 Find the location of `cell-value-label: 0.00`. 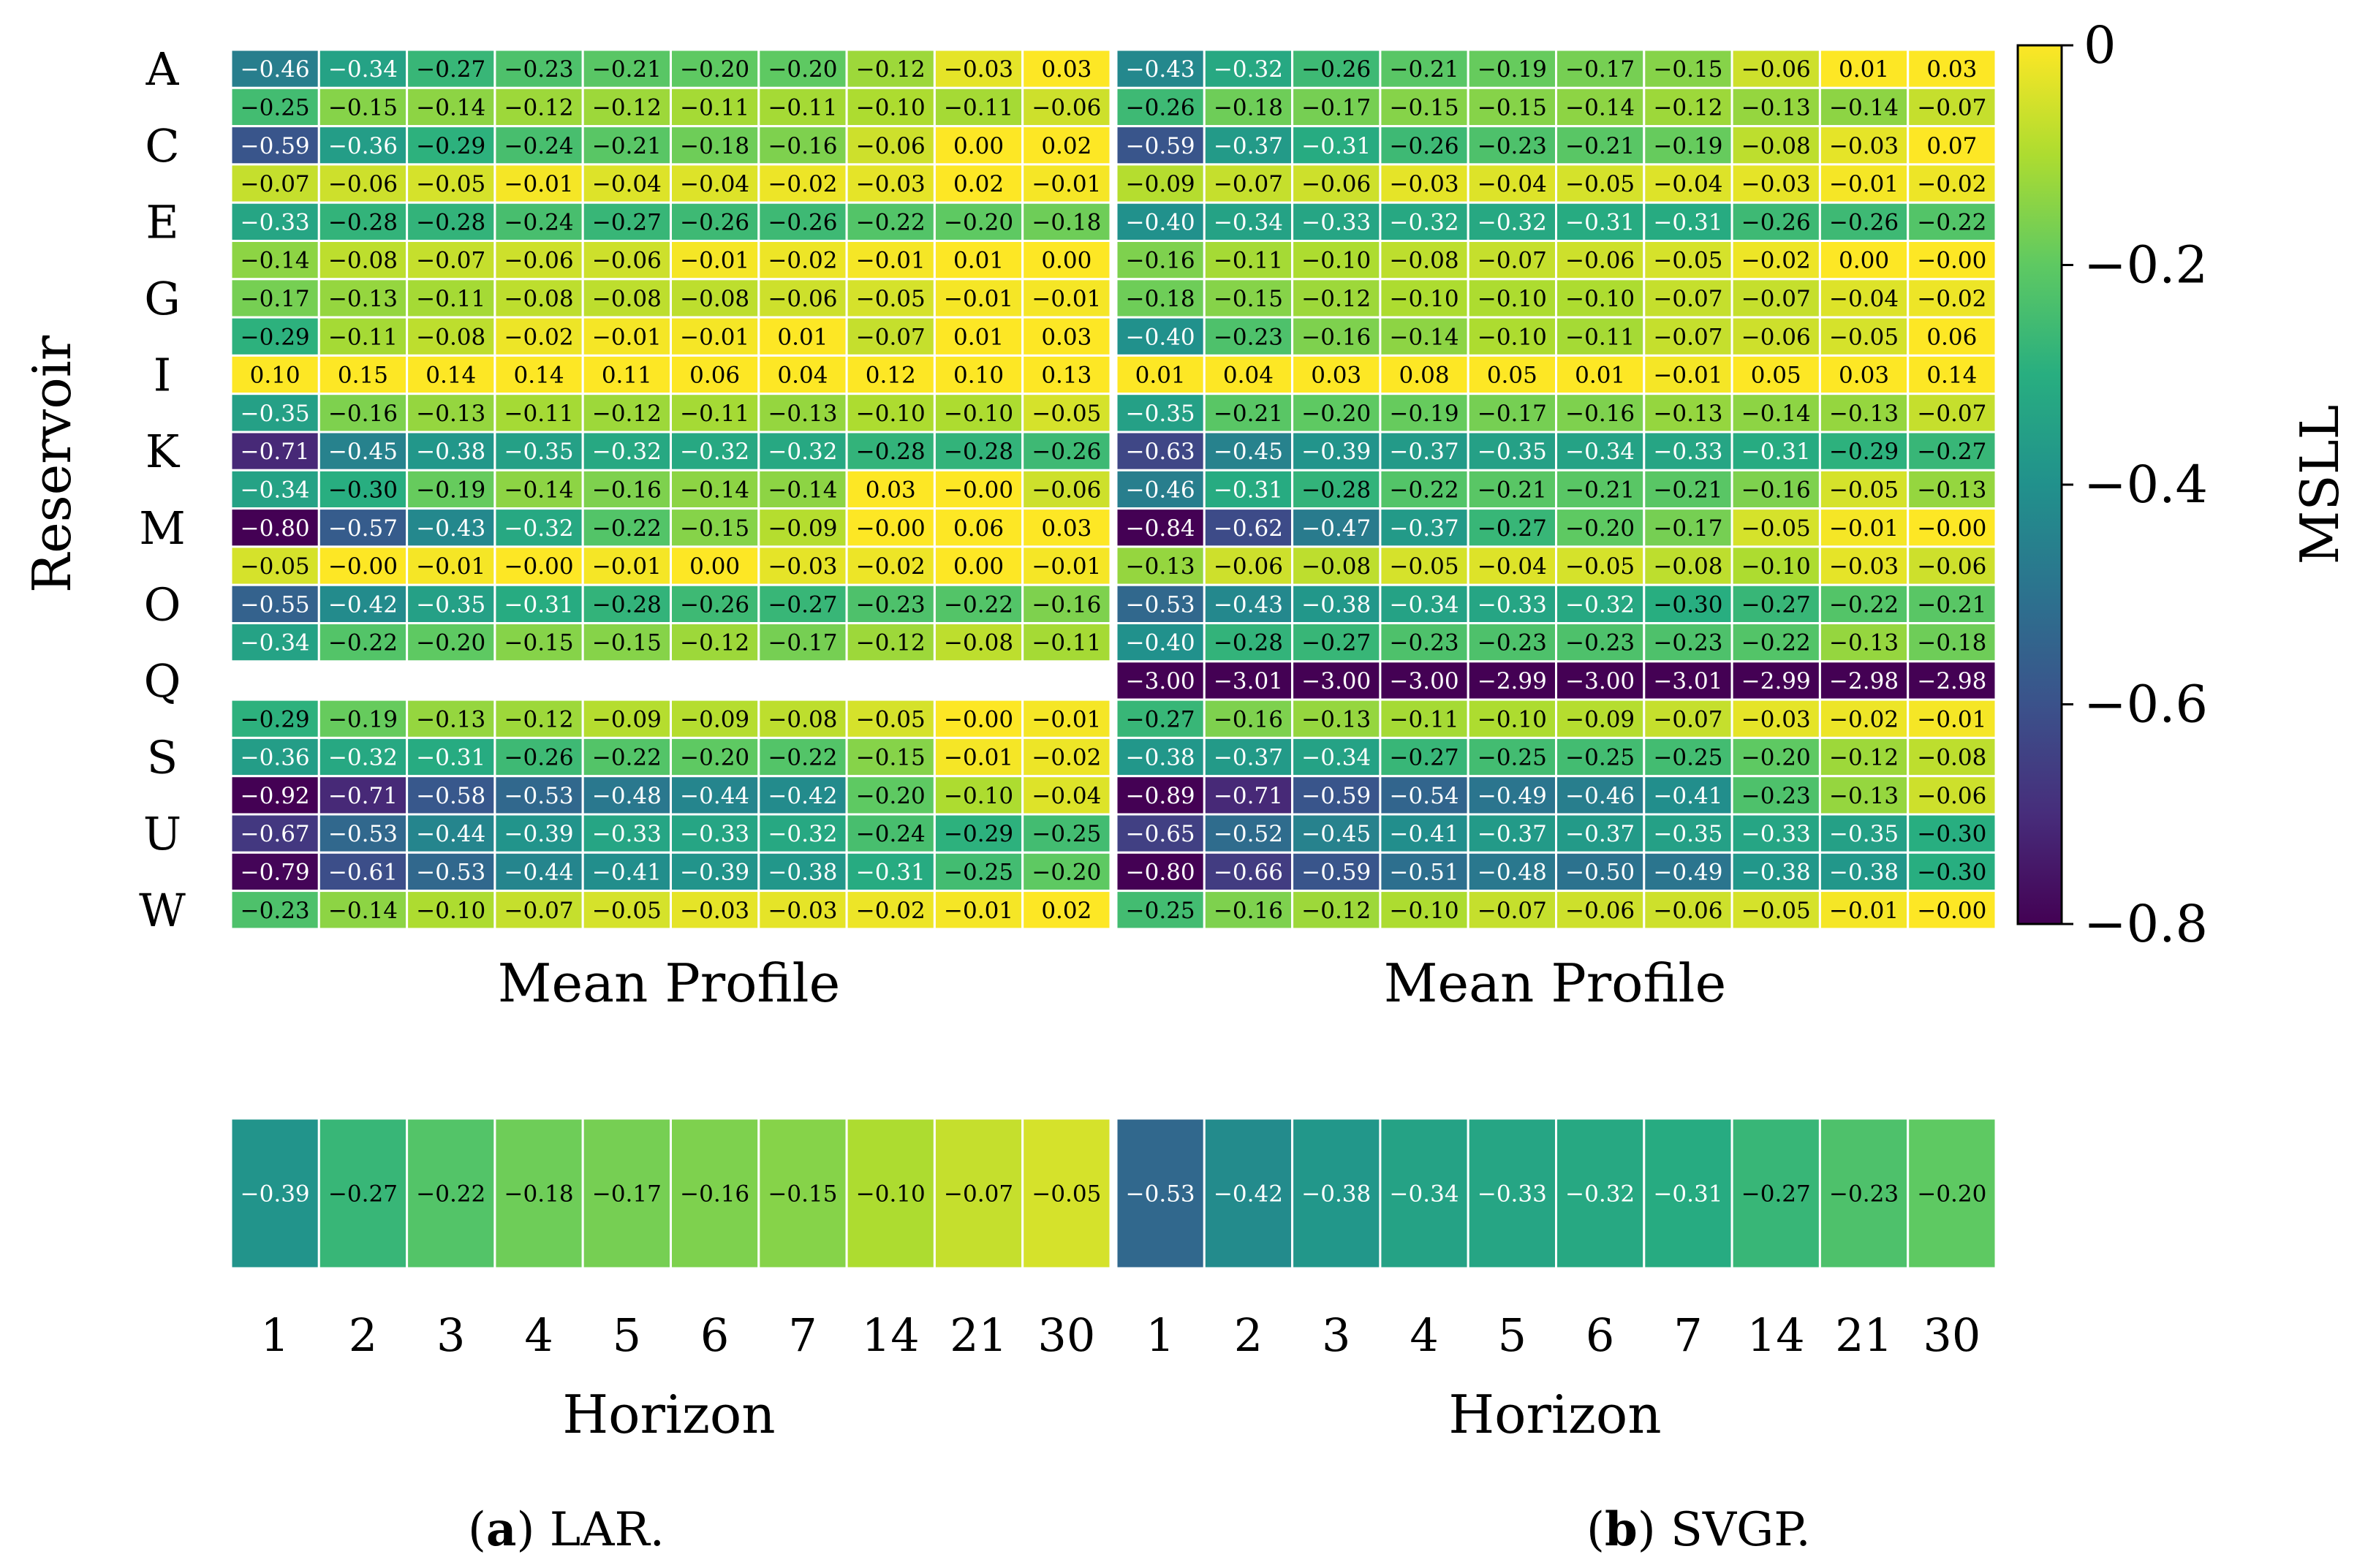

cell-value-label: 0.00 is located at coordinates (978, 146).